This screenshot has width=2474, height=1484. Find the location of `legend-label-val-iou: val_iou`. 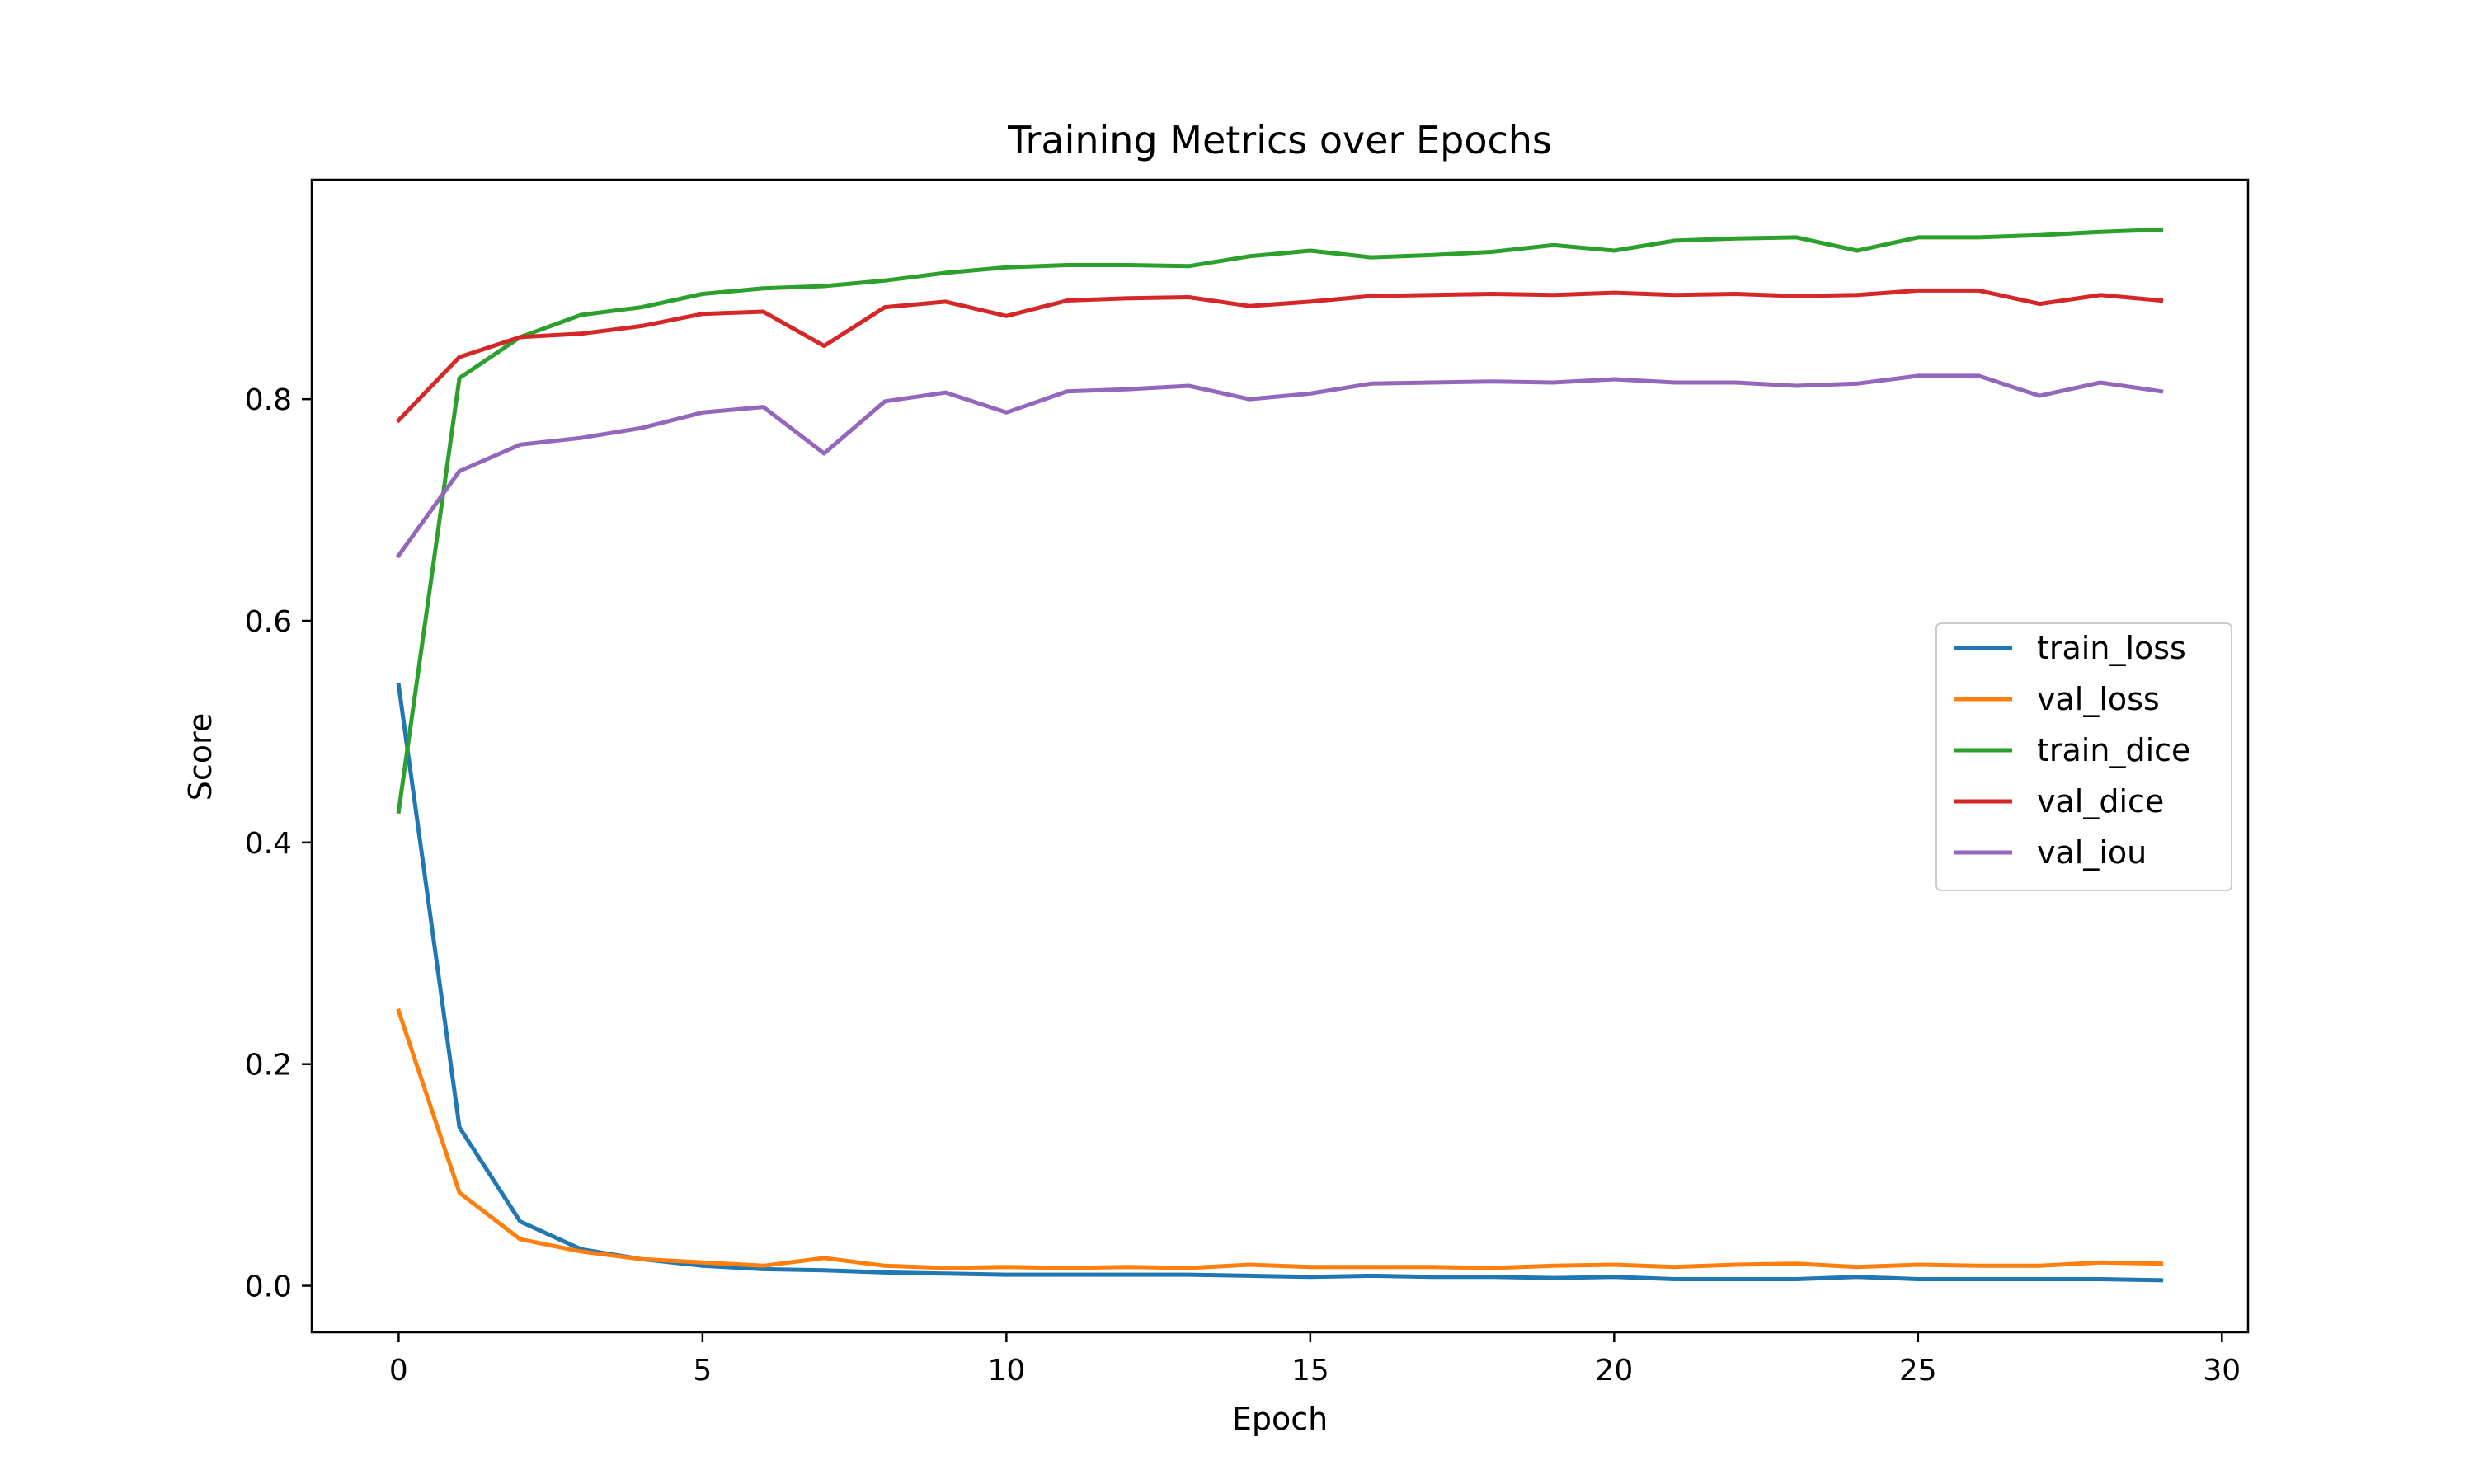

legend-label-val-iou: val_iou is located at coordinates (2092, 852).